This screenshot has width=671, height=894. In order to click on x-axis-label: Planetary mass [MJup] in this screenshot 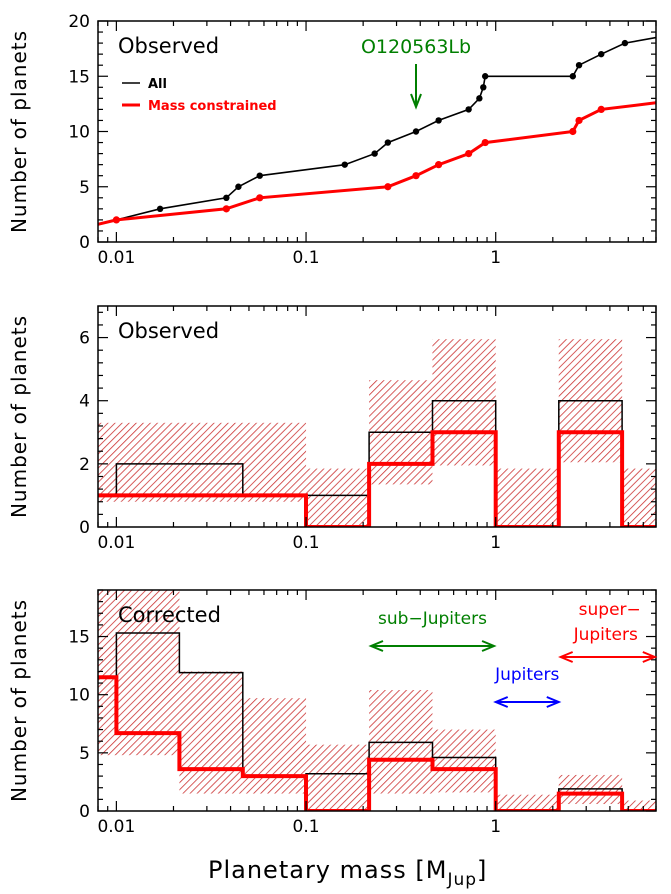, I will do `click(347, 873)`.